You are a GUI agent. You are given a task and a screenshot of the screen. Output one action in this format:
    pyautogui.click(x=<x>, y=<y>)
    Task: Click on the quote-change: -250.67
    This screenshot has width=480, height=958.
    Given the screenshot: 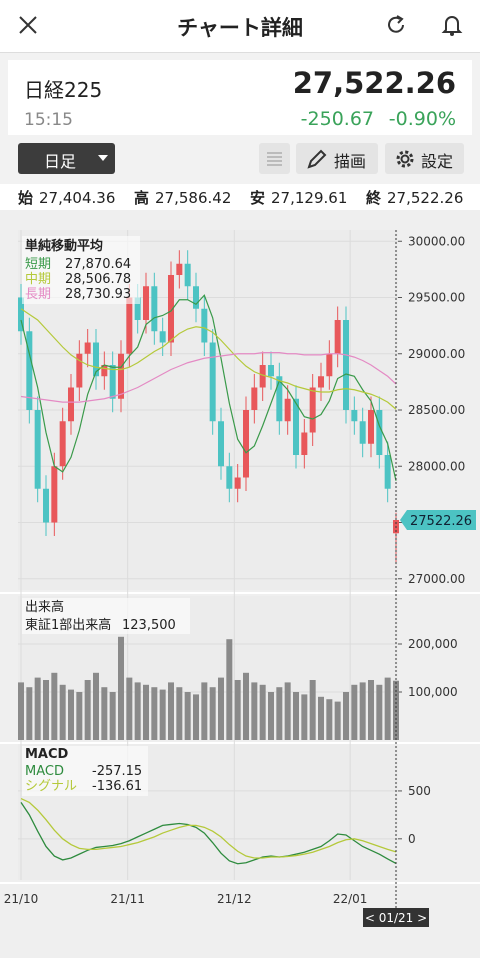 What is the action you would take?
    pyautogui.click(x=337, y=119)
    